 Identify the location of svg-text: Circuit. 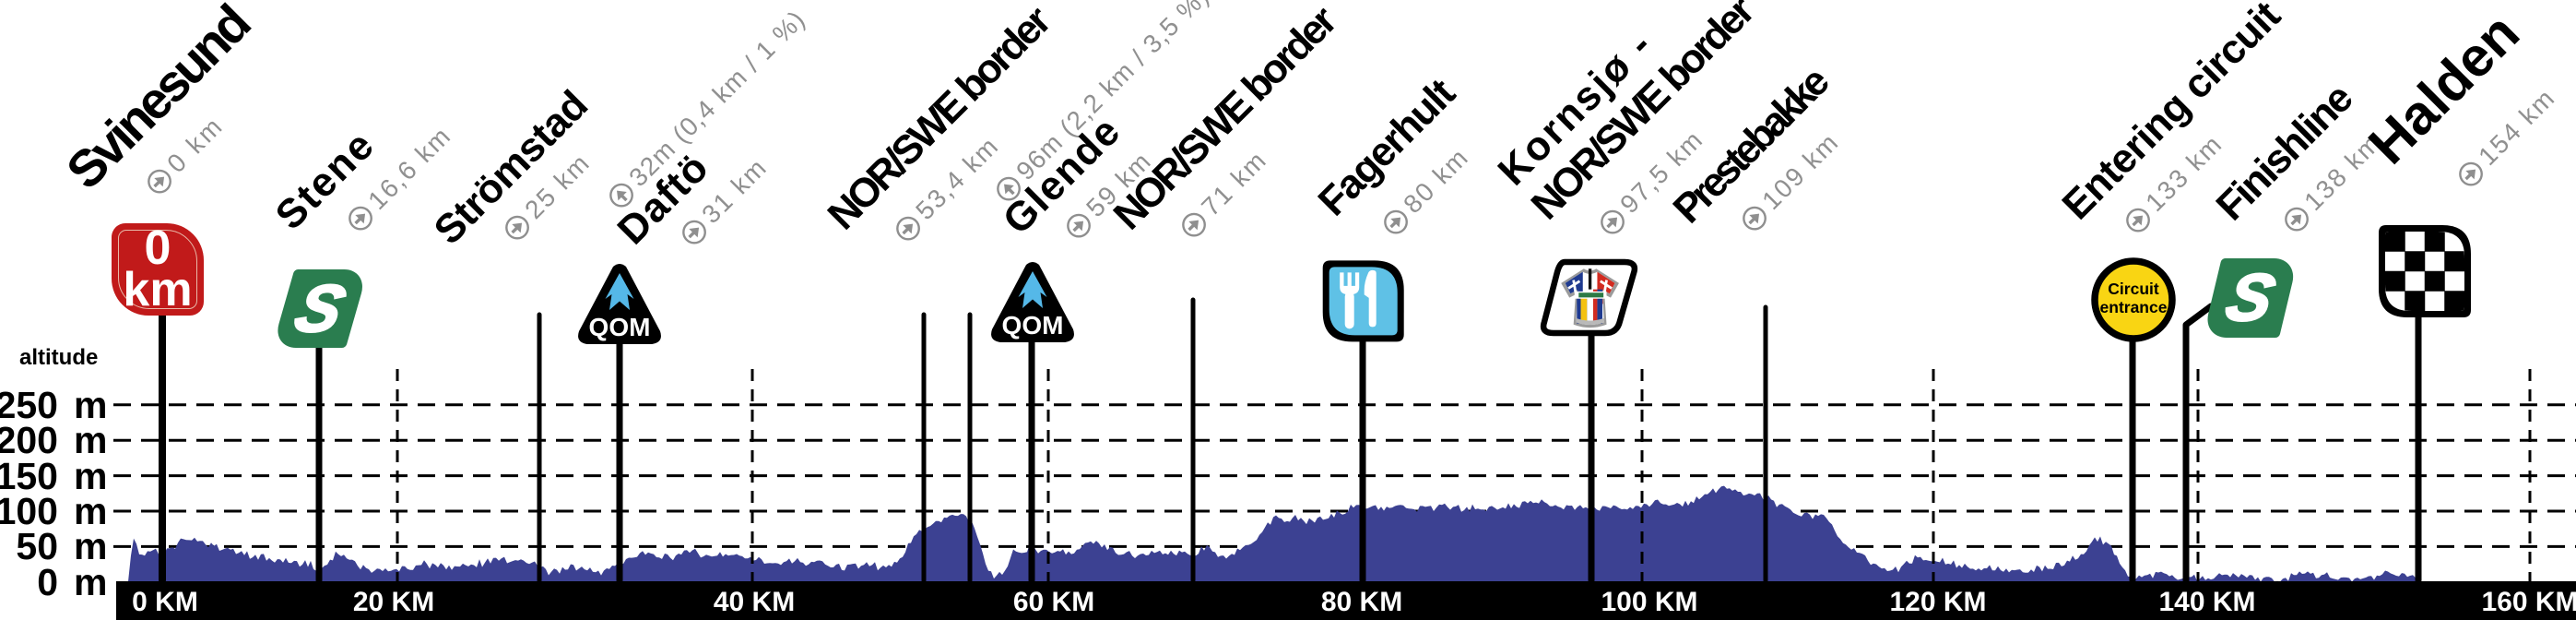
(2133, 289).